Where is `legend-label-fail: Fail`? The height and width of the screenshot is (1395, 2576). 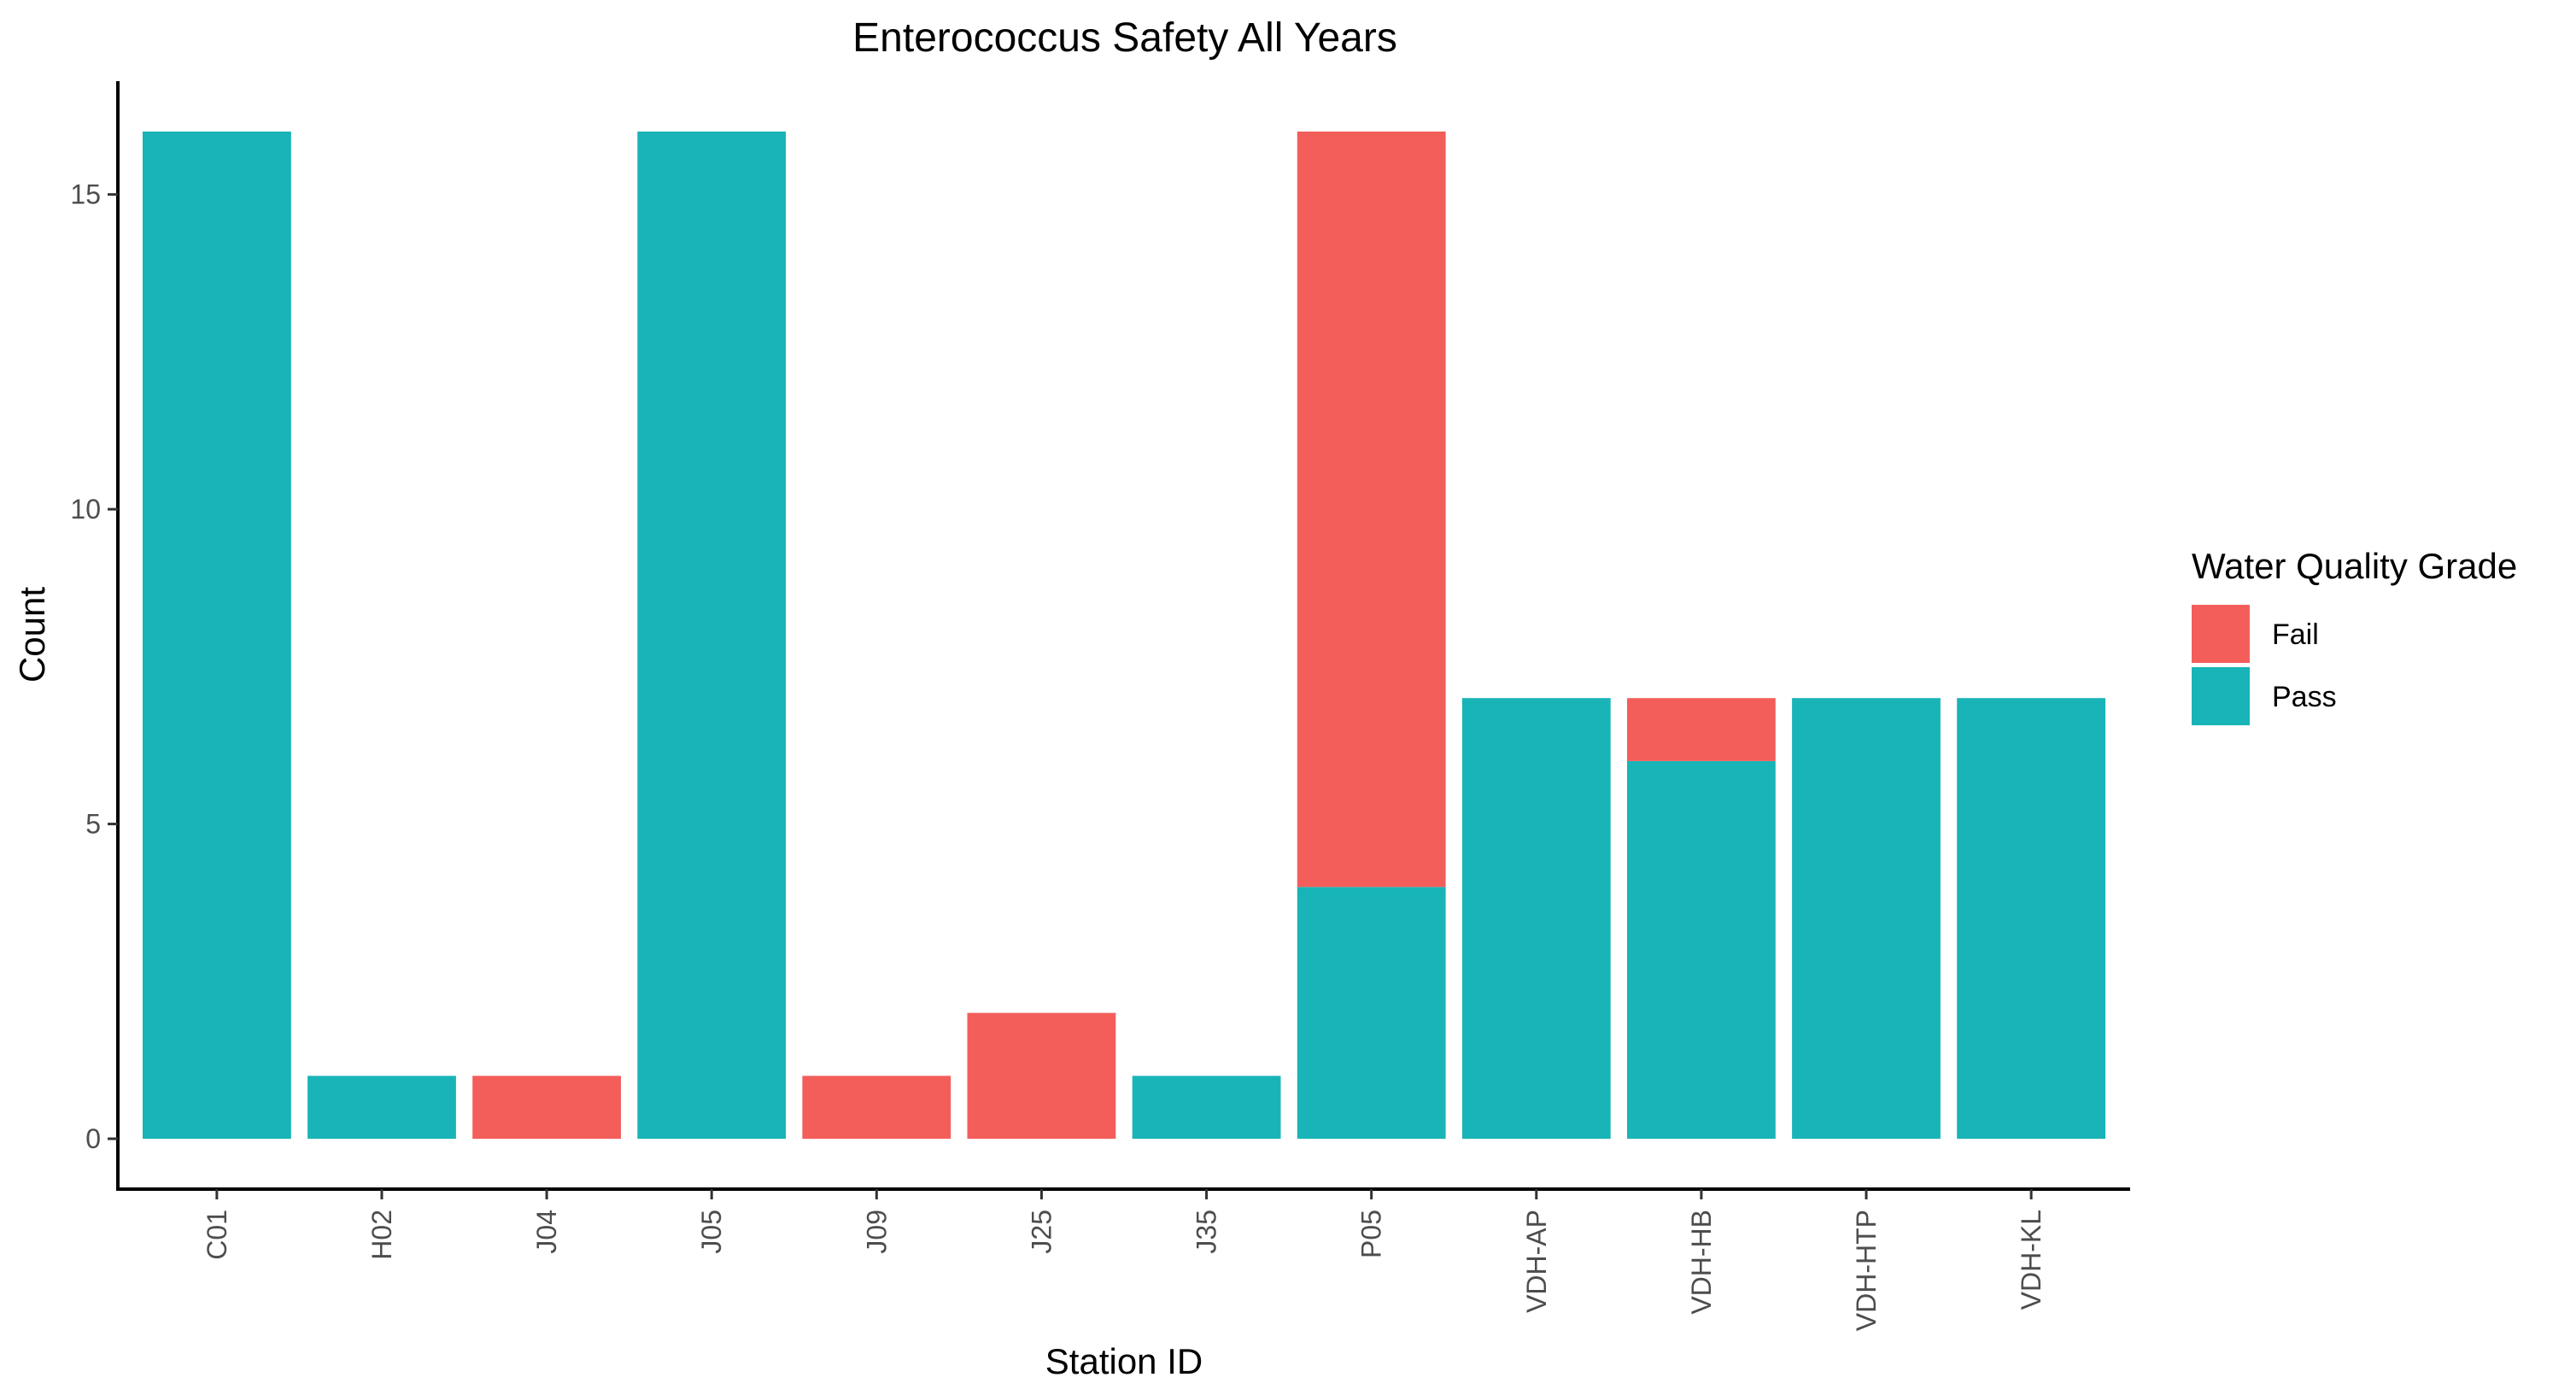 legend-label-fail: Fail is located at coordinates (2295, 634).